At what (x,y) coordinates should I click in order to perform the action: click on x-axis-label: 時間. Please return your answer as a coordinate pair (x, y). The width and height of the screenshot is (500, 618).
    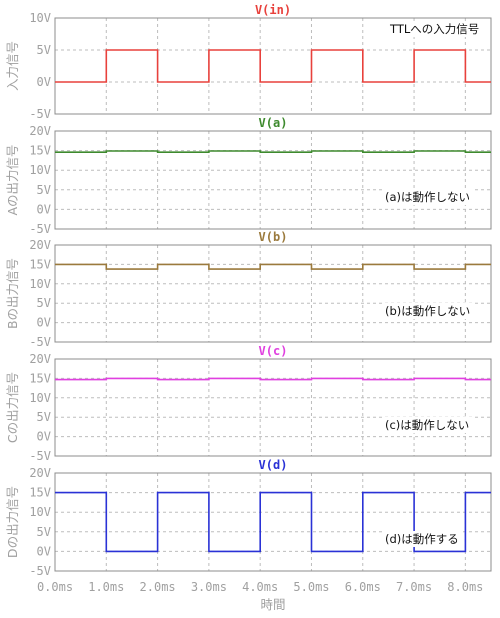
    Looking at the image, I should click on (272, 604).